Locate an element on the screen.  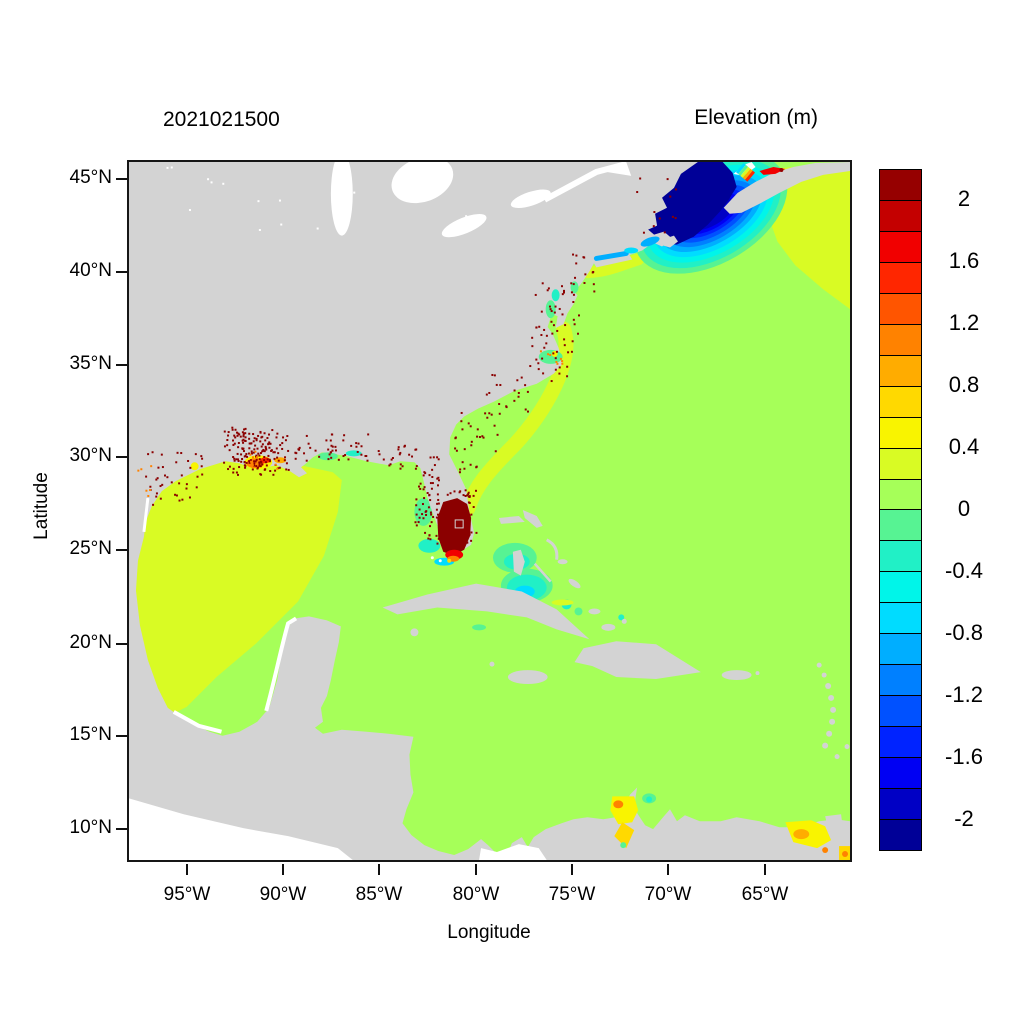
x-tick-label: 70°W is located at coordinates (668, 894).